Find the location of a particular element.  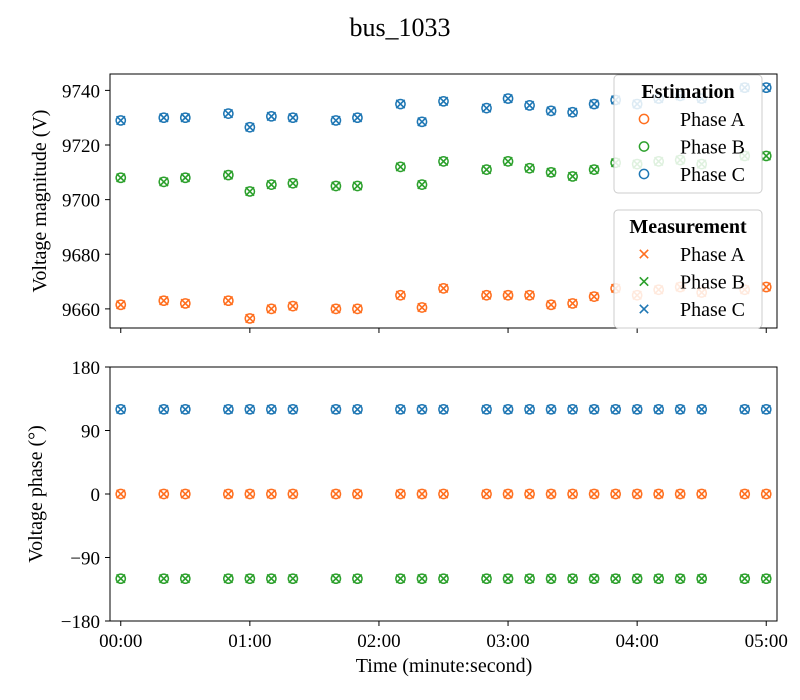

estimation-legend-marker is located at coordinates (644, 146).